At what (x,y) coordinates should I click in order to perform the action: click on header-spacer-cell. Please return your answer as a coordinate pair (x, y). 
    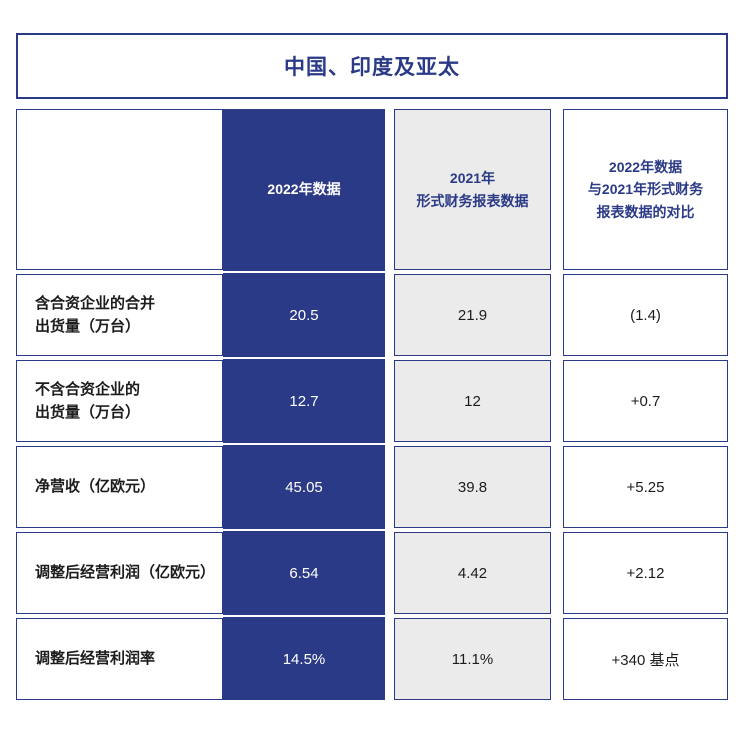
    Looking at the image, I should click on (119, 189).